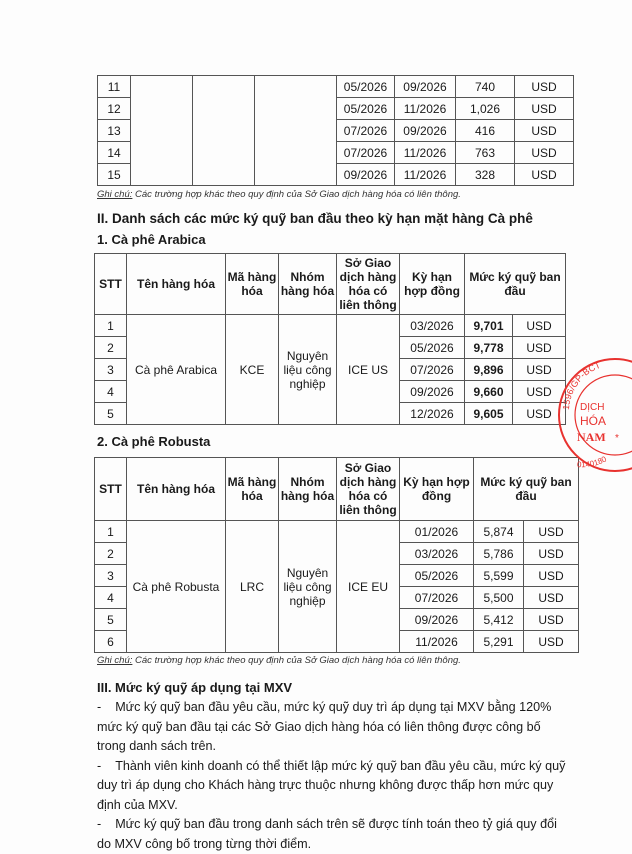 The height and width of the screenshot is (854, 632). What do you see at coordinates (485, 108) in the screenshot?
I see `margin-value-cell: 1,026` at bounding box center [485, 108].